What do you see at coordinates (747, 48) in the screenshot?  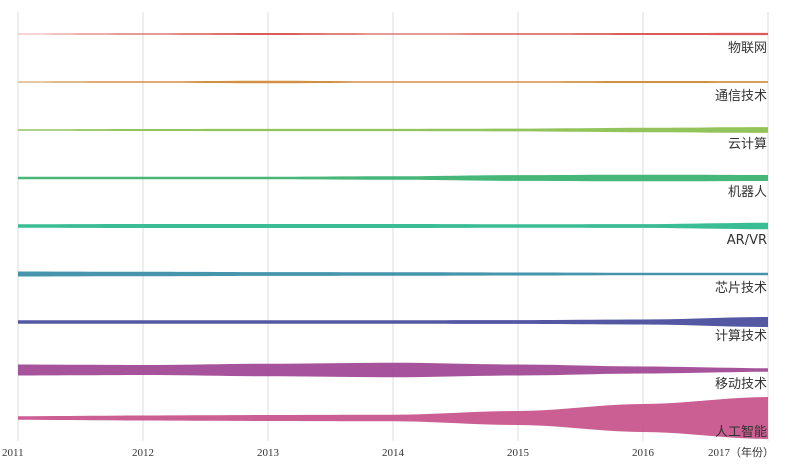 I see `series-label-0: 物联网` at bounding box center [747, 48].